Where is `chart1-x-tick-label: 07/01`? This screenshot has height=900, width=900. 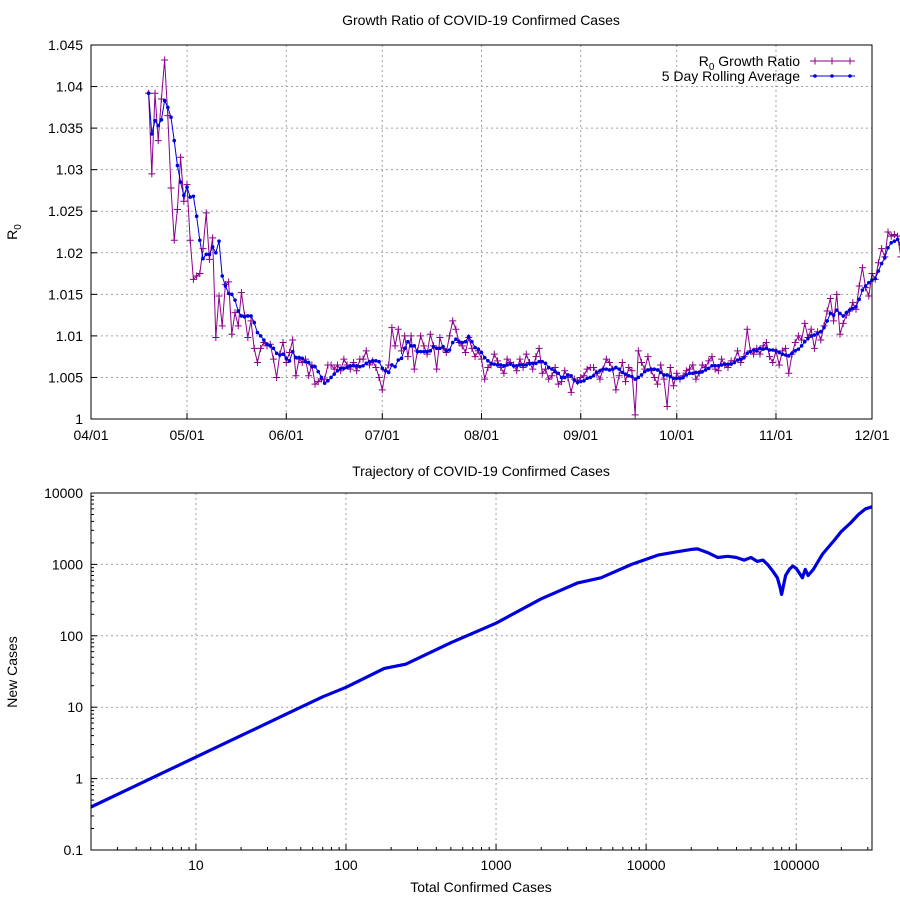
chart1-x-tick-label: 07/01 is located at coordinates (382, 435).